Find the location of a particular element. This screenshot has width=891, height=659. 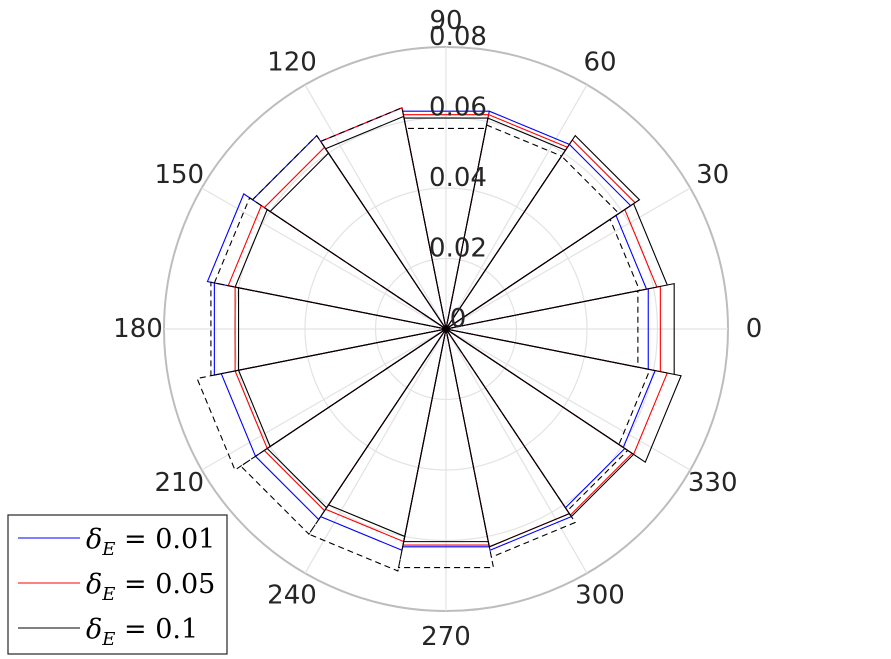

theta-tick-60: 60 is located at coordinates (599, 62).